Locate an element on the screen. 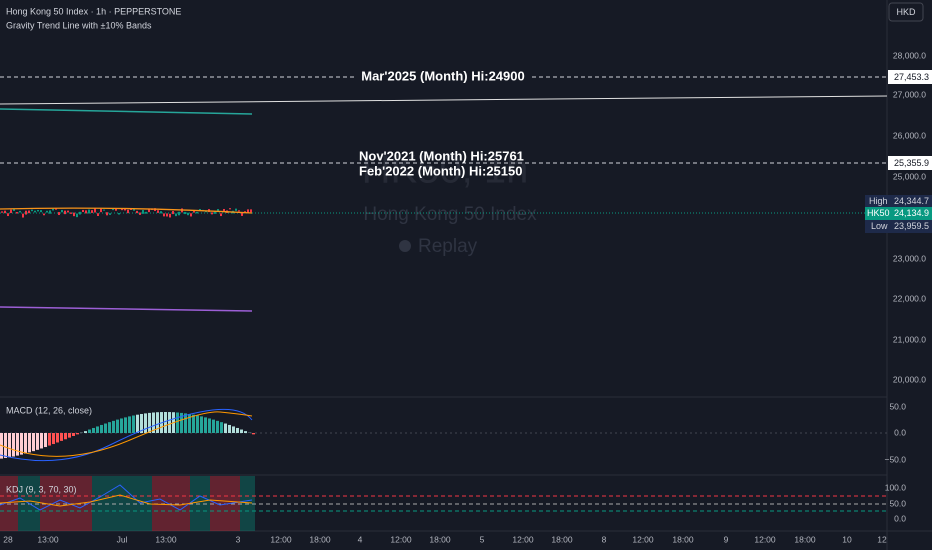  kdj-k is located at coordinates (126, 500).